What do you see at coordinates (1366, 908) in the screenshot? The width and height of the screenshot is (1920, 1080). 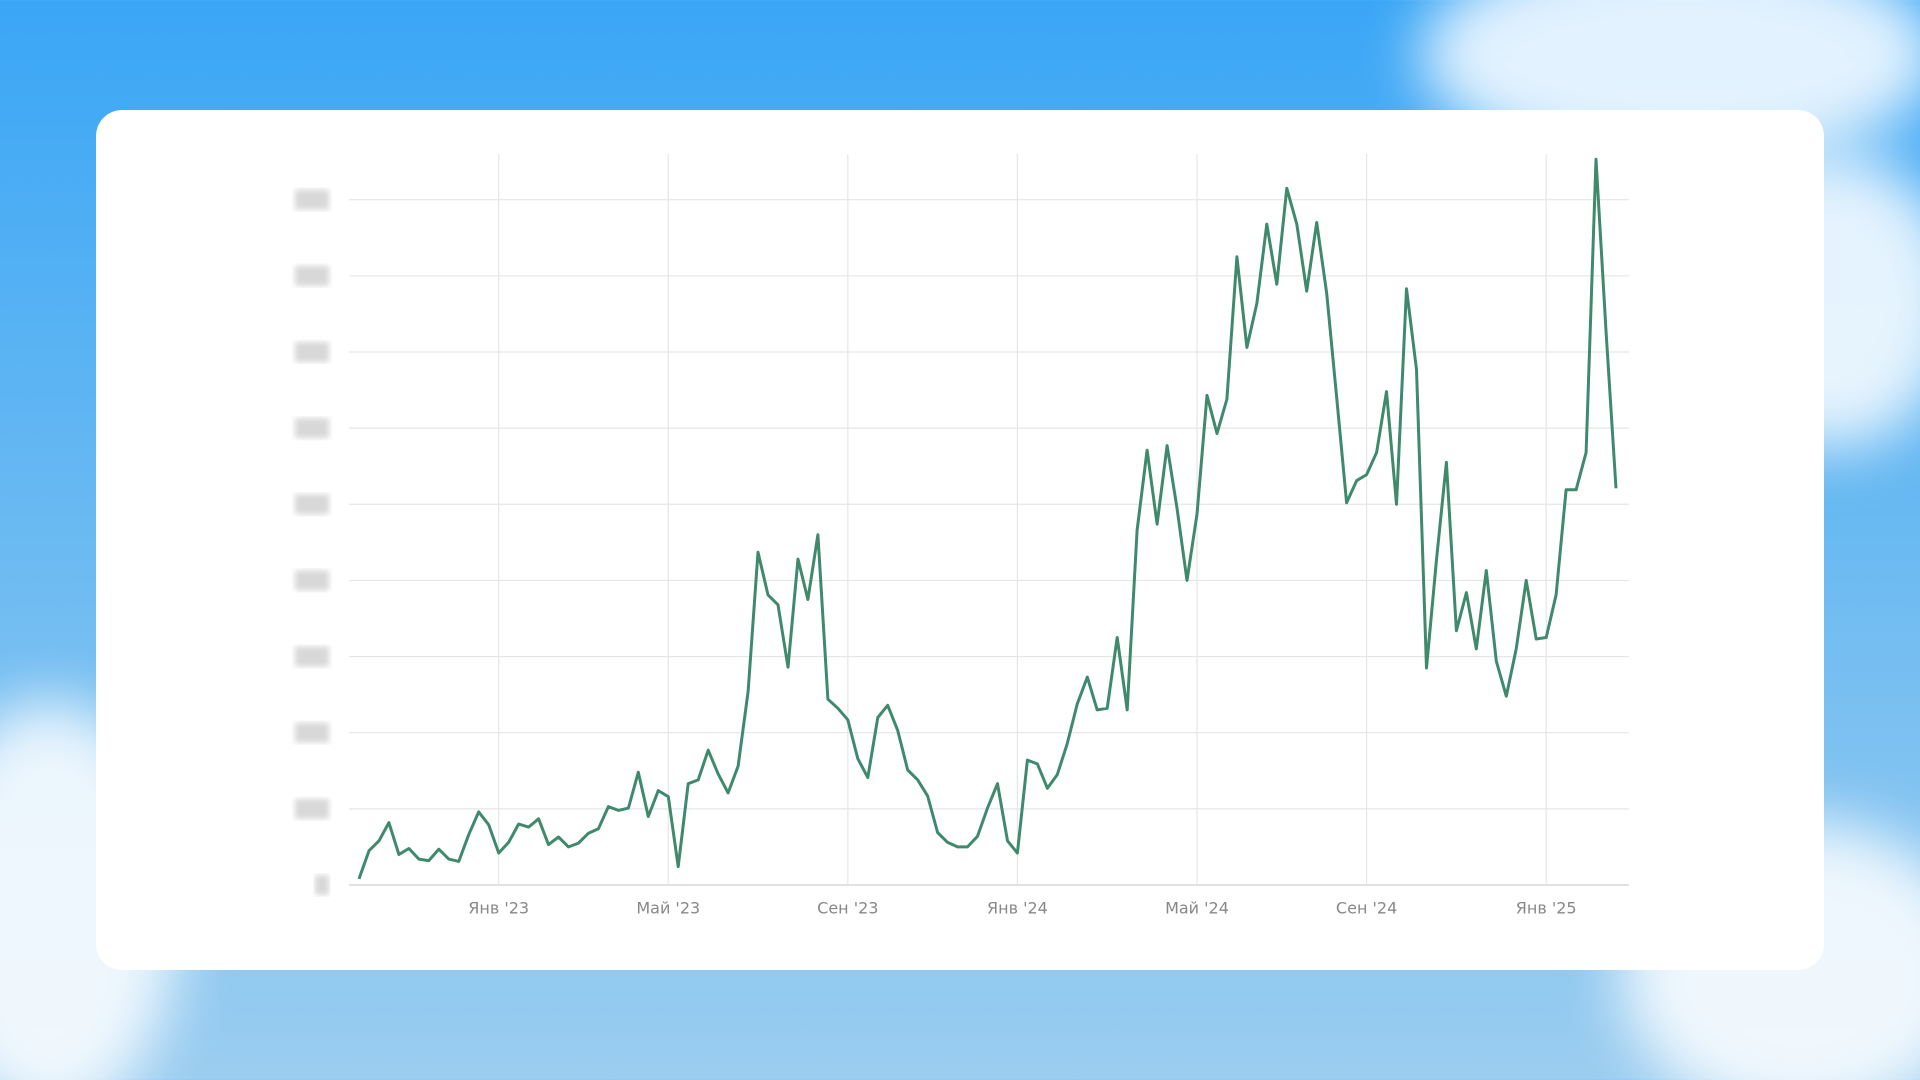 I see `x-tick-label: Сен '24` at bounding box center [1366, 908].